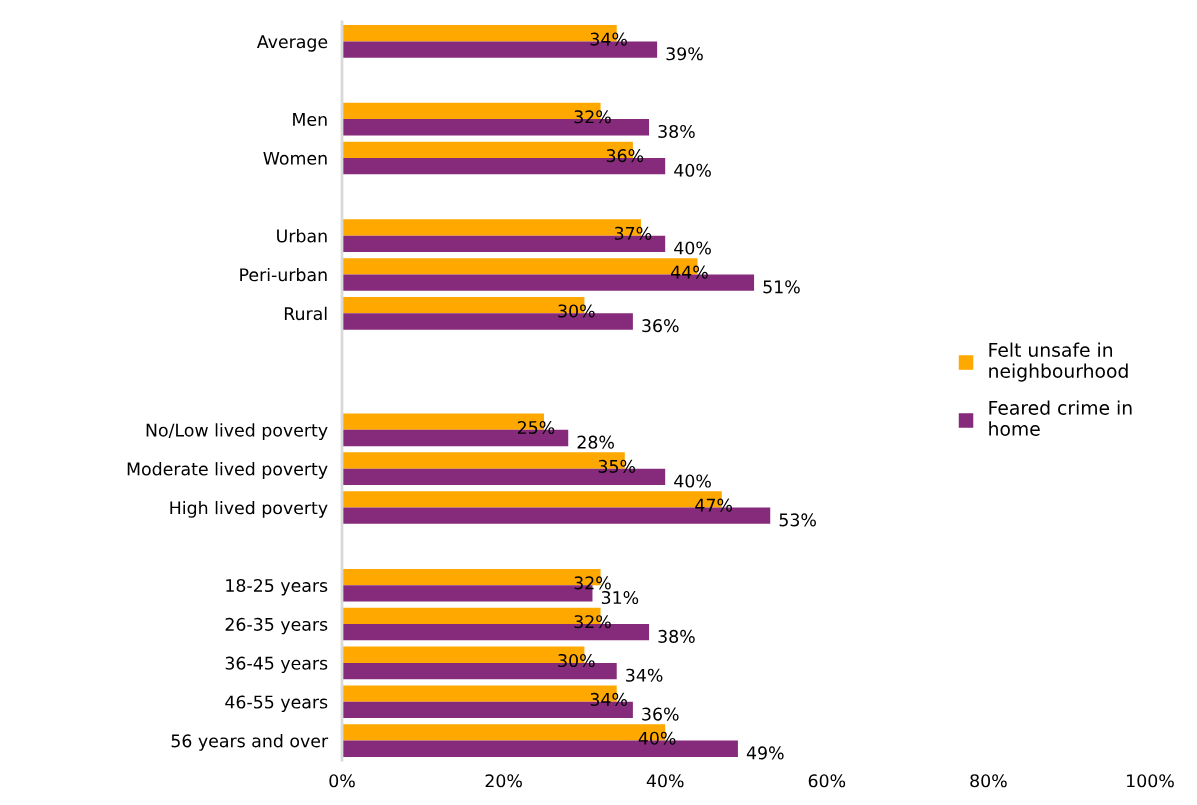 The width and height of the screenshot is (1197, 805). Describe the element at coordinates (227, 470) in the screenshot. I see `y-tick-label: Moderate lived poverty` at that location.